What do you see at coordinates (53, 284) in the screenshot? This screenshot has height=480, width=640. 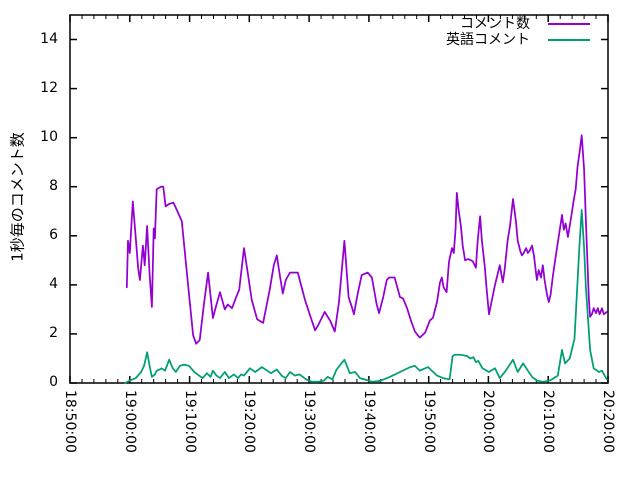 I see `y-tick-label: 4` at bounding box center [53, 284].